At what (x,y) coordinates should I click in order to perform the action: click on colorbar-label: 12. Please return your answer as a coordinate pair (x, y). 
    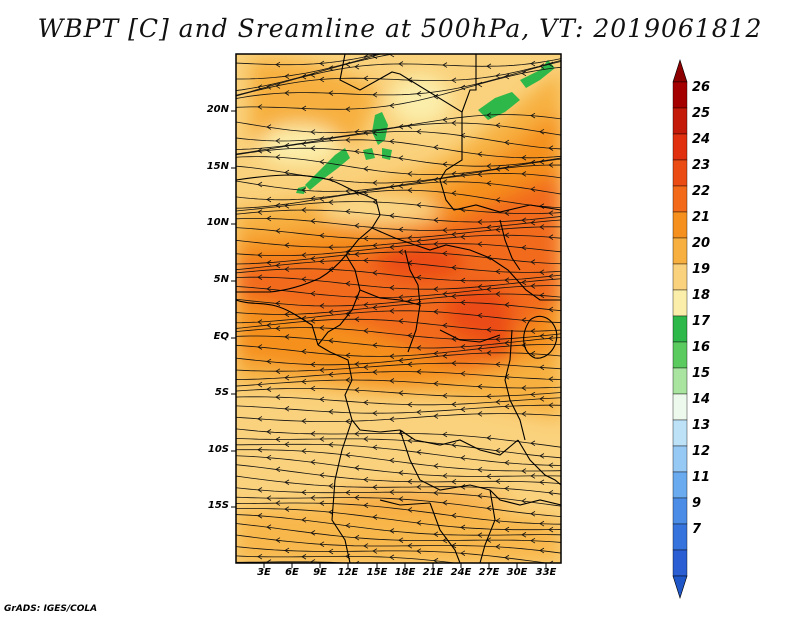
    Looking at the image, I should click on (701, 451).